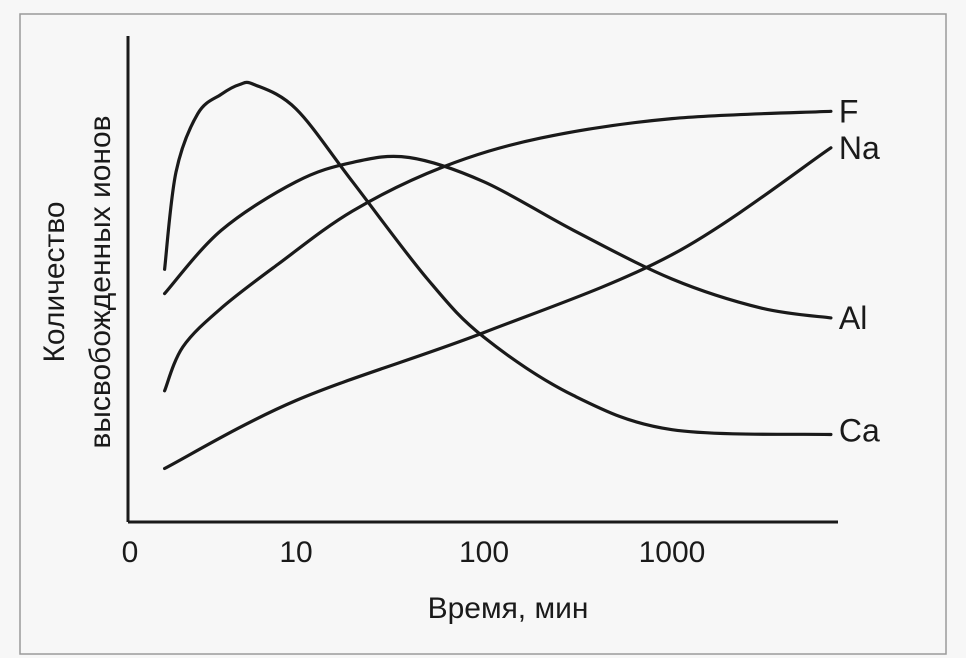  What do you see at coordinates (859, 431) in the screenshot?
I see `series-label-ca: Ca` at bounding box center [859, 431].